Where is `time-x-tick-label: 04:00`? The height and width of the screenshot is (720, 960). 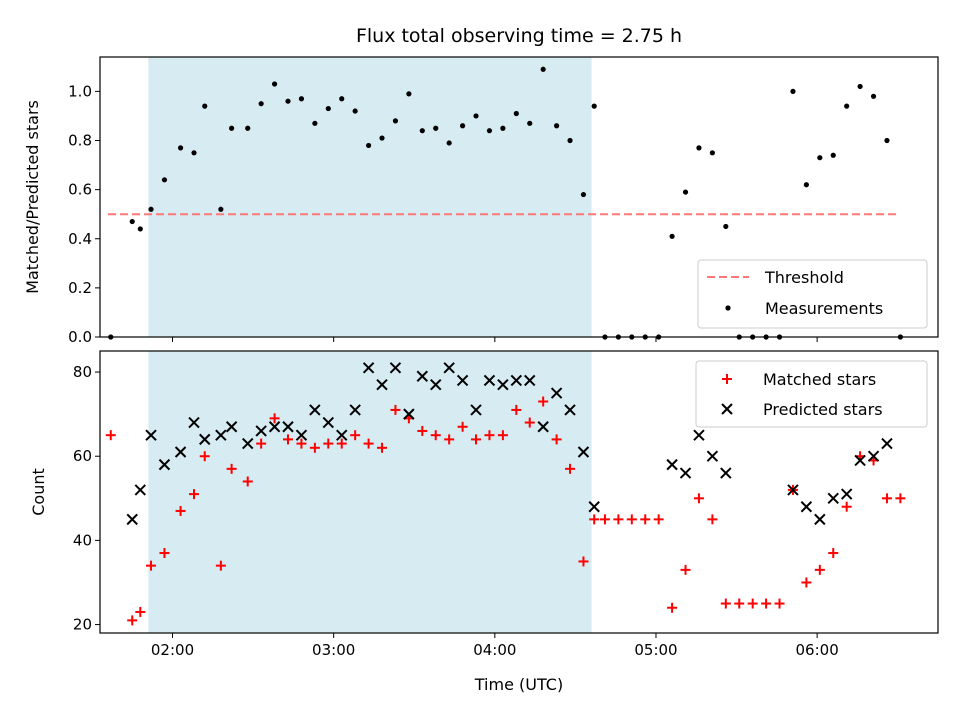
time-x-tick-label: 04:00 is located at coordinates (494, 650).